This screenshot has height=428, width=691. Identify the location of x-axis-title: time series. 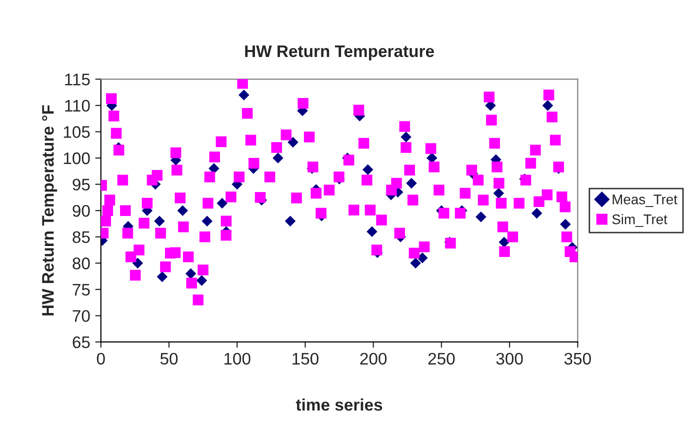
(339, 404).